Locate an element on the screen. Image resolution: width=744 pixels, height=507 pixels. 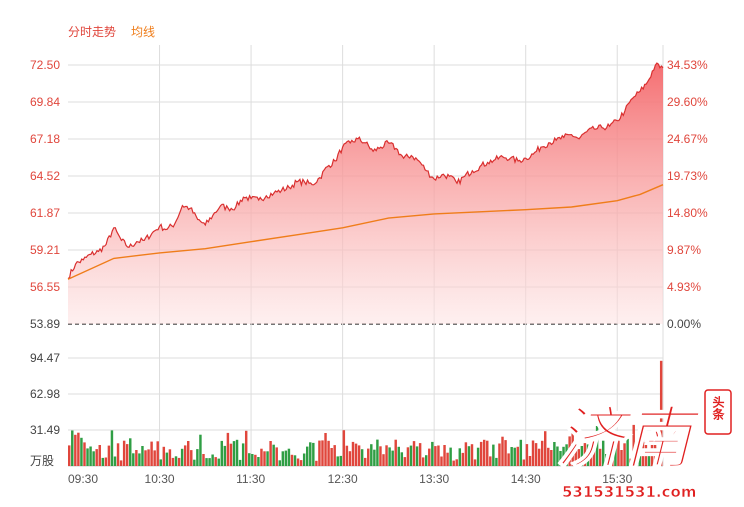
percent-tick-label: 4.93% is located at coordinates (684, 287).